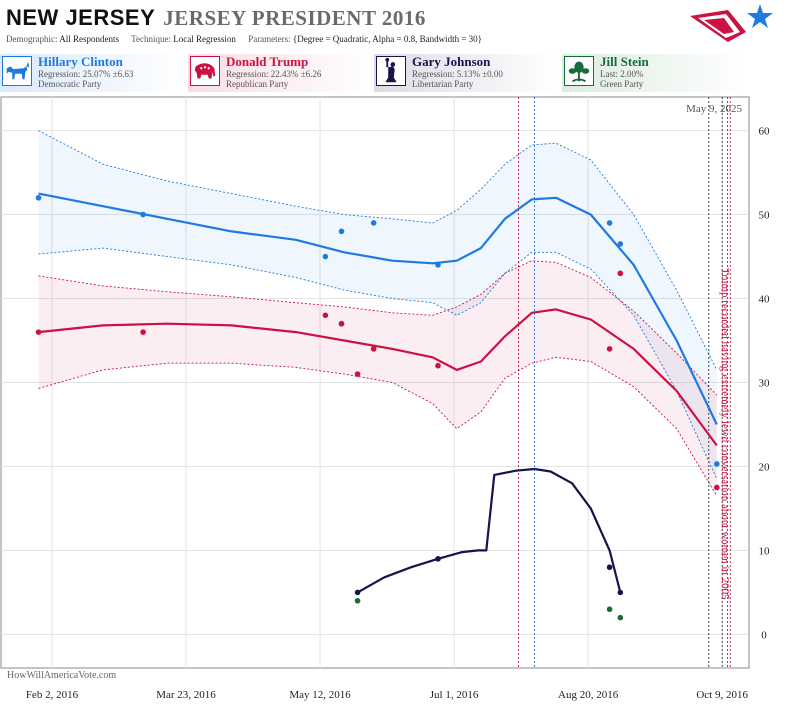 This screenshot has width=789, height=704. Describe the element at coordinates (451, 61) in the screenshot. I see `candidate-name: Gary Johnson` at that location.